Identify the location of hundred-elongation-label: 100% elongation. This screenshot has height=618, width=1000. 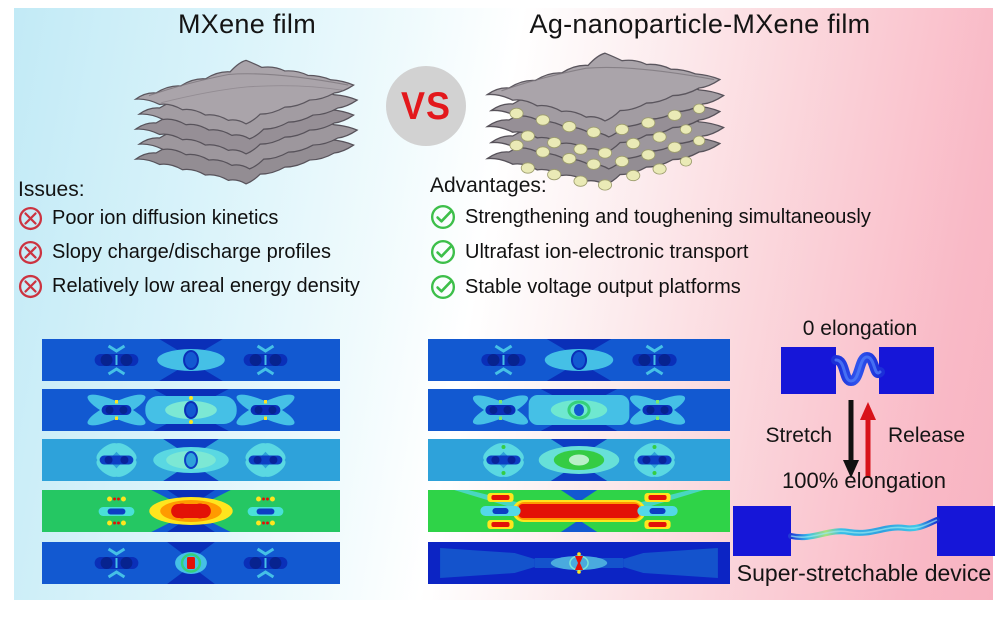
(864, 480).